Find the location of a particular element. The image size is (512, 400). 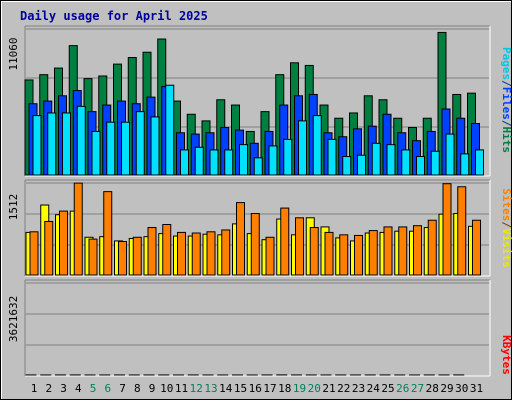

legend-pages: Pages is located at coordinates (506, 63).